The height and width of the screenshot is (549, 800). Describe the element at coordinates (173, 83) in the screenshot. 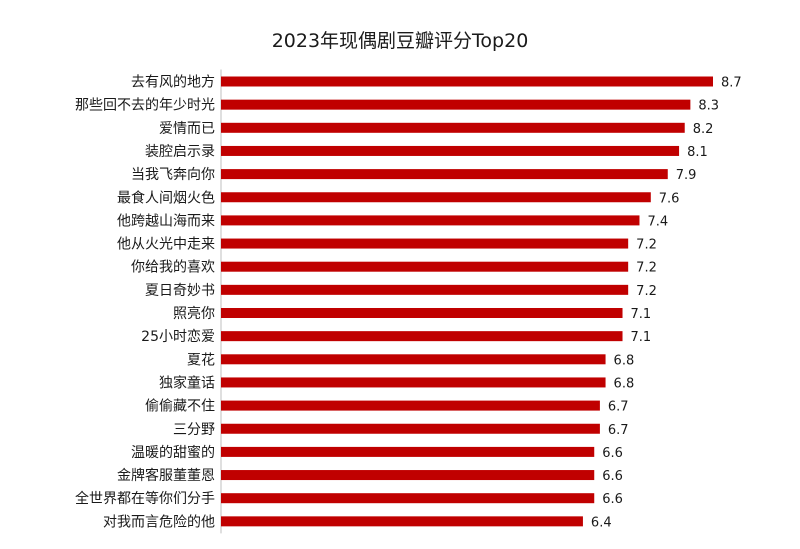

I see `category-label: 去有风的地方` at that location.